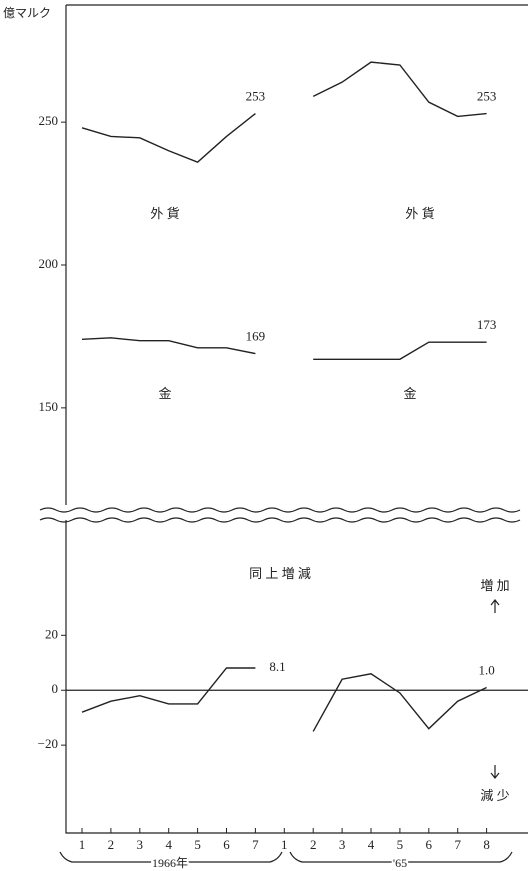  What do you see at coordinates (400, 863) in the screenshot?
I see `x-group-label: '65` at bounding box center [400, 863].